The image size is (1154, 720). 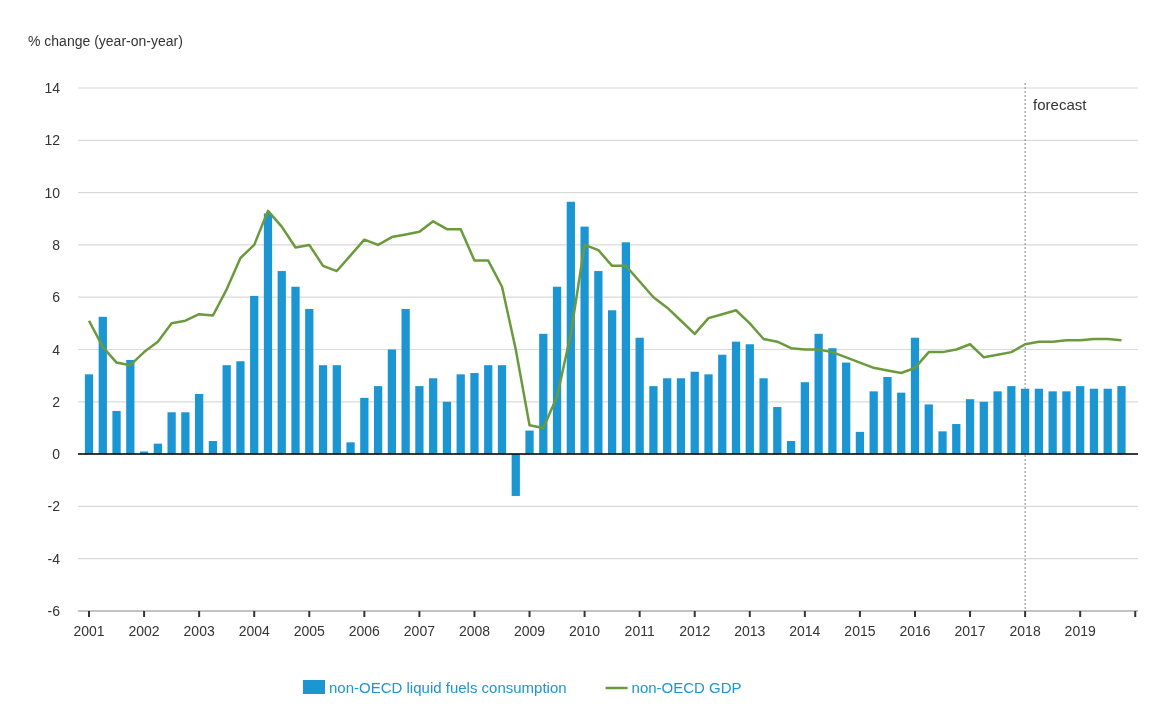 What do you see at coordinates (54, 558) in the screenshot?
I see `y-tick-label: -4` at bounding box center [54, 558].